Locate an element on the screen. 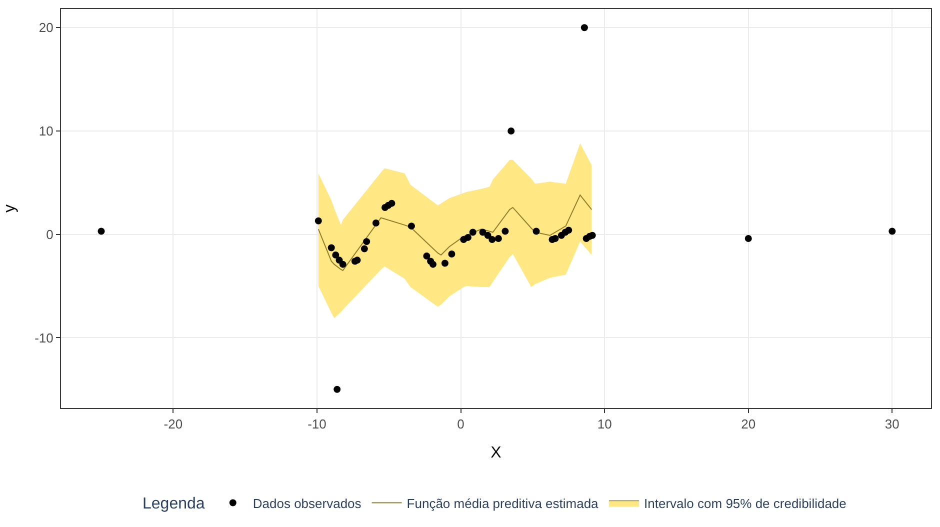 The image size is (940, 527). y-tick-label: 10 is located at coordinates (46, 131).